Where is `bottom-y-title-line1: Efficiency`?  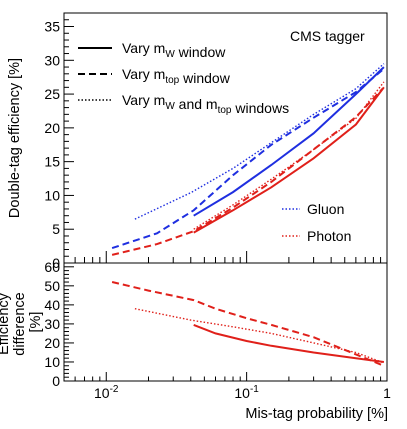 bottom-y-title-line1: Efficiency is located at coordinates (6, 323).